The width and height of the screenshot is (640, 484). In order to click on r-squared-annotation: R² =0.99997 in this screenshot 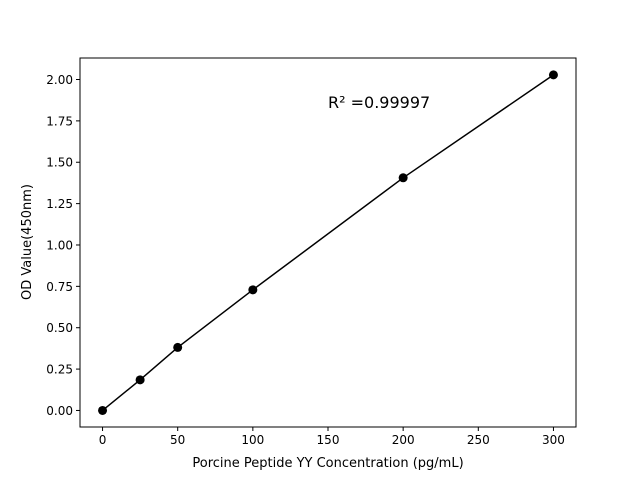, I will do `click(379, 102)`.